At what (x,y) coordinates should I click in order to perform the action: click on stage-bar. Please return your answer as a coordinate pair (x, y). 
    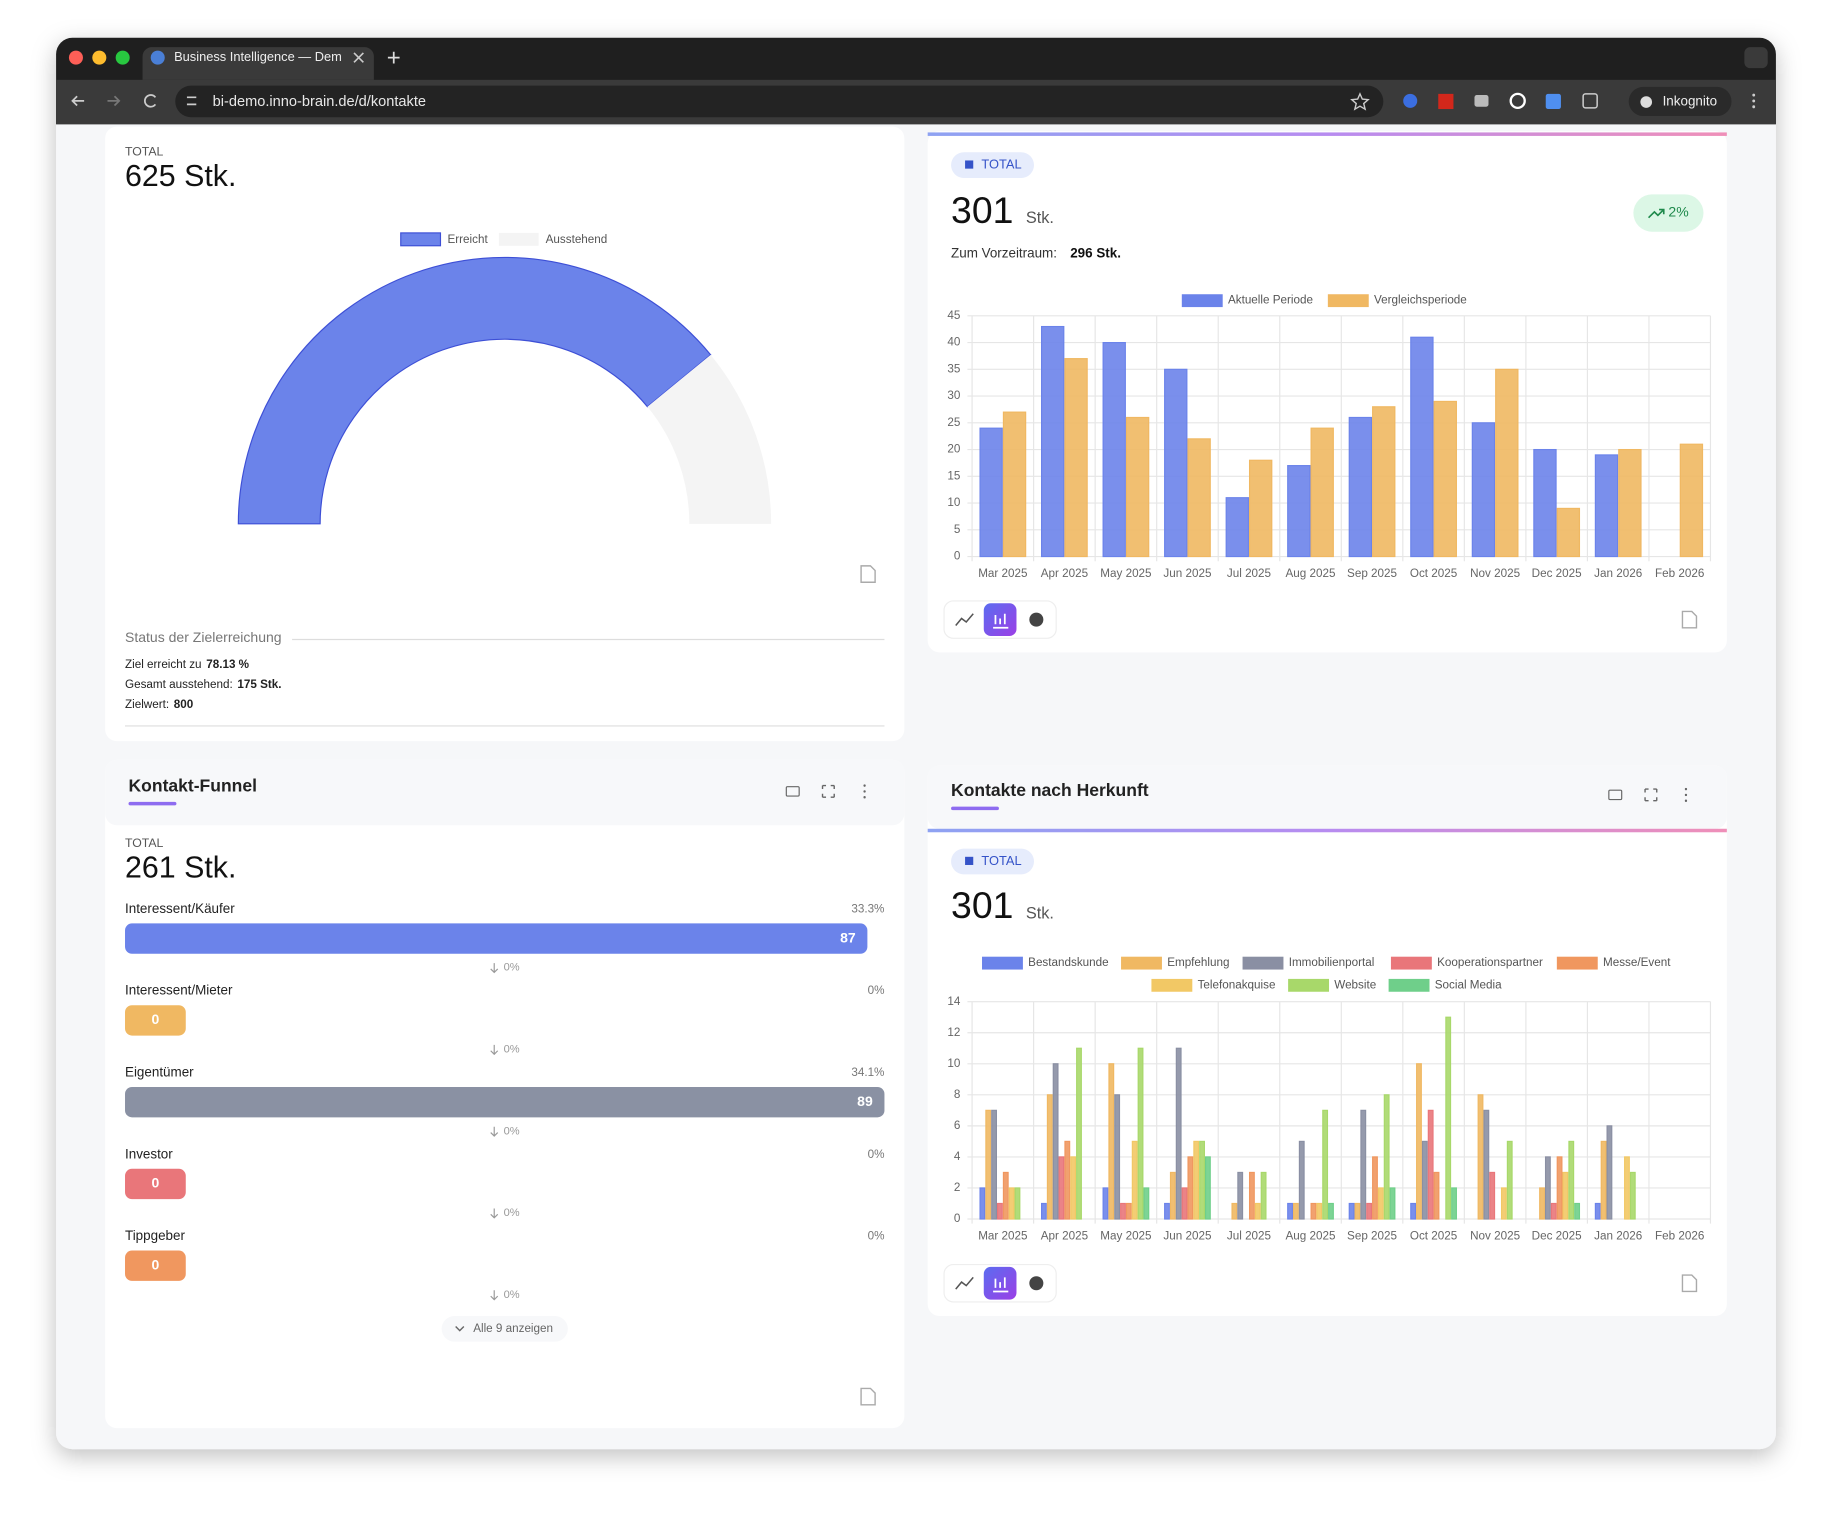
    Looking at the image, I should click on (155, 1020).